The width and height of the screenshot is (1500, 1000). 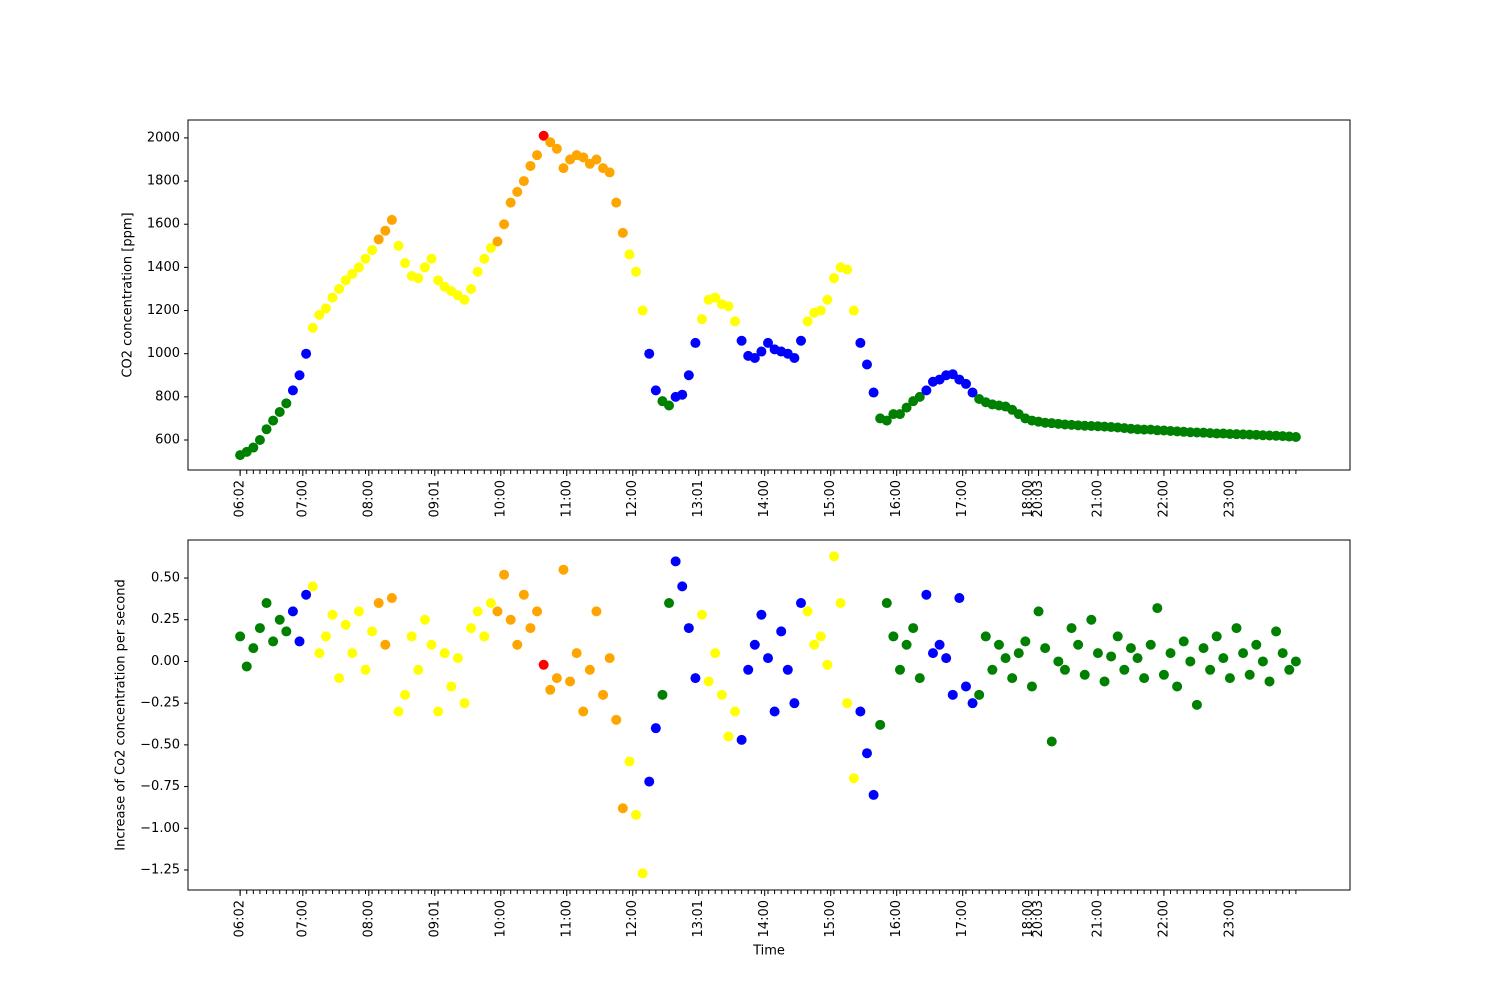 I want to click on x-tick-label: 11:00, so click(x=566, y=498).